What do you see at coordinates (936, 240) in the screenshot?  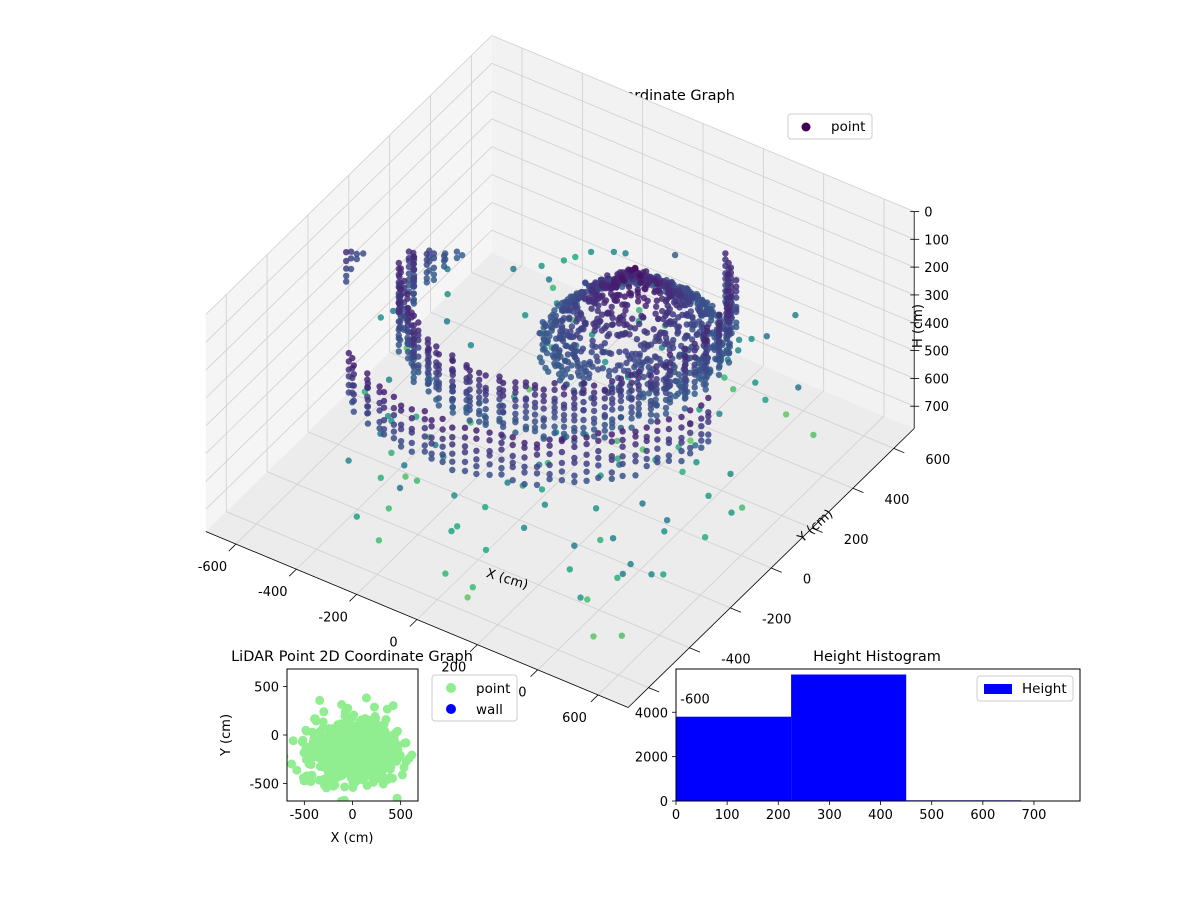 I see `chart-3d-z-tick-label: 100` at bounding box center [936, 240].